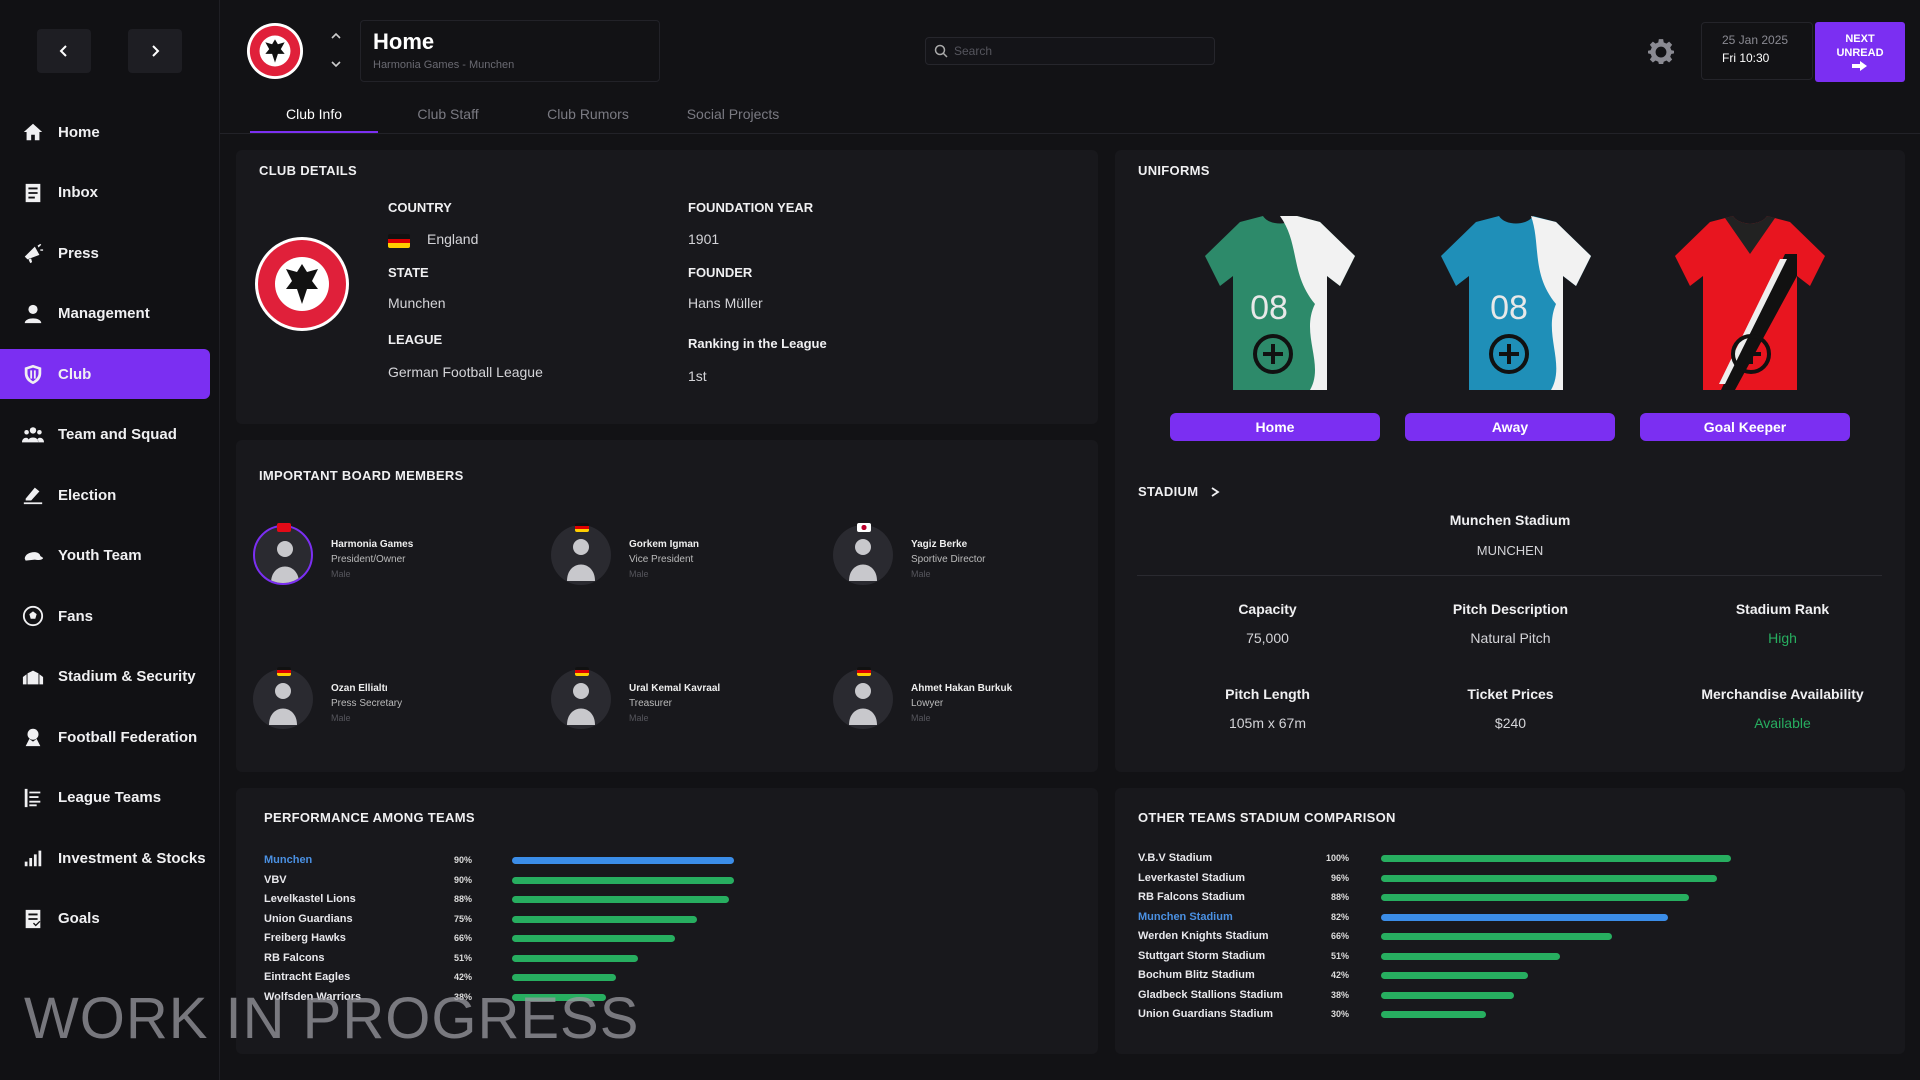 The width and height of the screenshot is (1920, 1080). I want to click on stadium-title: STADIUM, so click(1168, 491).